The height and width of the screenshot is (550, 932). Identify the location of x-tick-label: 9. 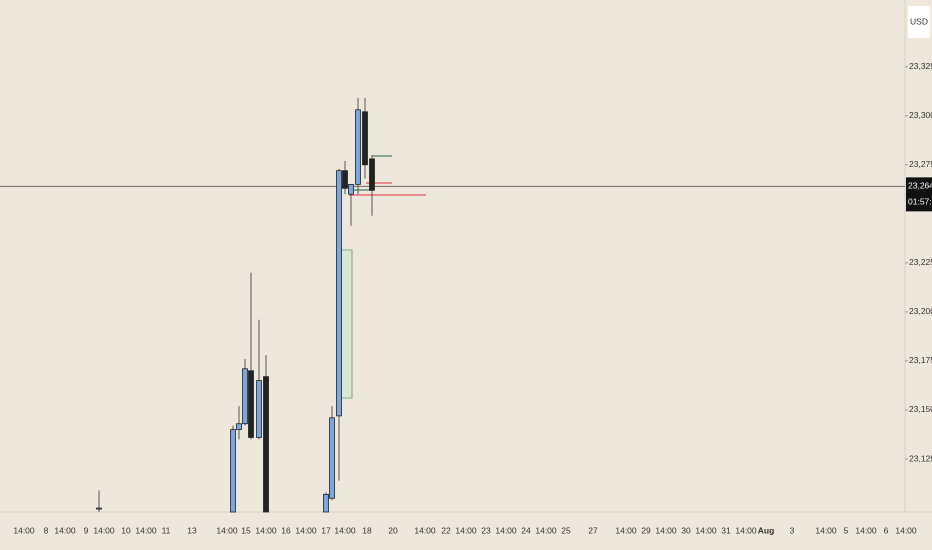
(86, 530).